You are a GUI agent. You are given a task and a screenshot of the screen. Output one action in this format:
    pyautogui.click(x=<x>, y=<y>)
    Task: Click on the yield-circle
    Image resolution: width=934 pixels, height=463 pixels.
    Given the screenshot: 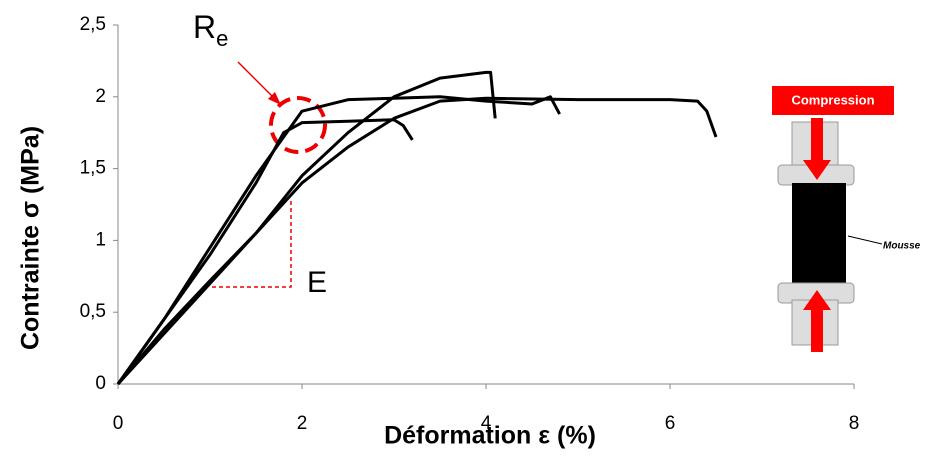 What is the action you would take?
    pyautogui.click(x=298, y=125)
    